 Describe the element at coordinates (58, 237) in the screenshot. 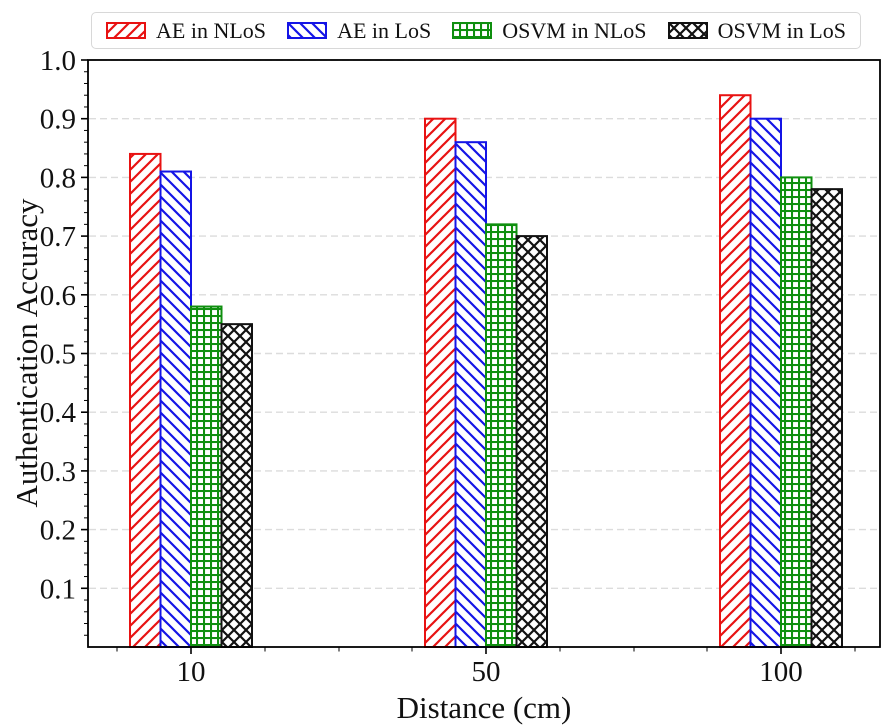

I see `y-tick-label: 0.7` at that location.